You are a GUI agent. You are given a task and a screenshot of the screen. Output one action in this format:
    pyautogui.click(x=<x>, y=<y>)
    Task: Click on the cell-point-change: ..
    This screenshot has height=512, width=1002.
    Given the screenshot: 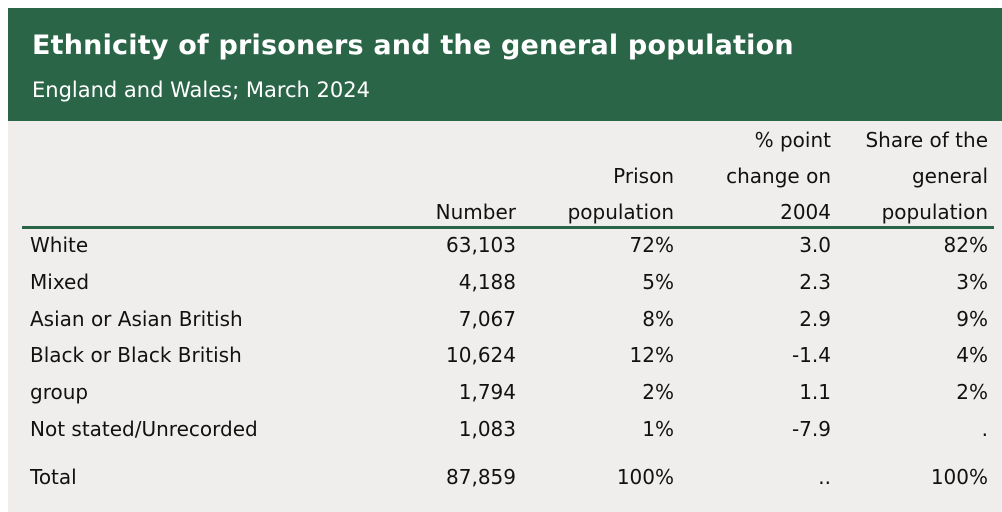 What is the action you would take?
    pyautogui.click(x=824, y=477)
    